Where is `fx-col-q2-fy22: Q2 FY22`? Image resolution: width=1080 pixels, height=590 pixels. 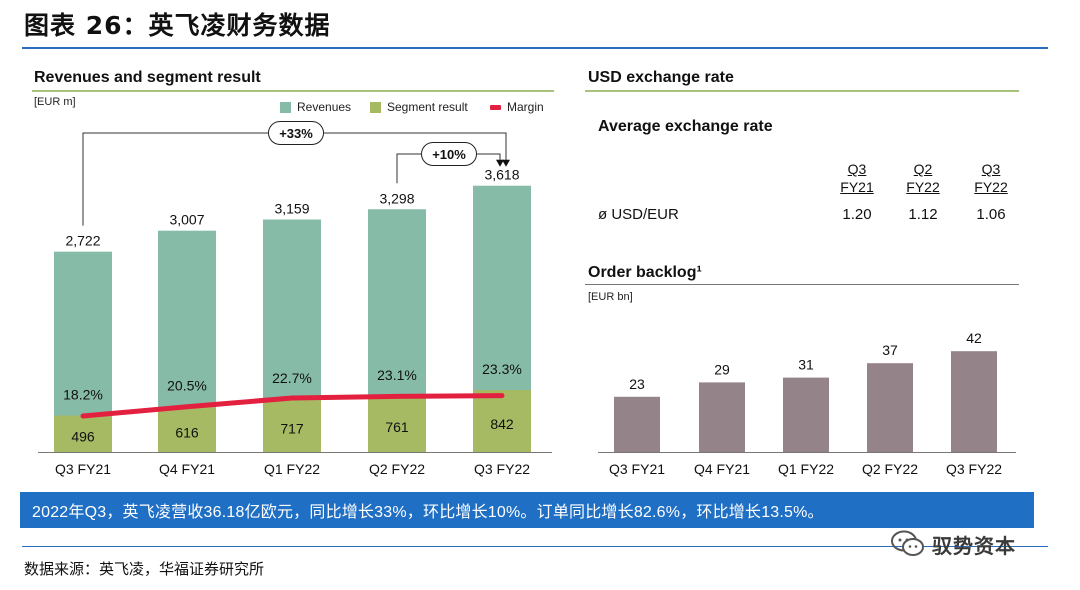 fx-col-q2-fy22: Q2 FY22 is located at coordinates (923, 178).